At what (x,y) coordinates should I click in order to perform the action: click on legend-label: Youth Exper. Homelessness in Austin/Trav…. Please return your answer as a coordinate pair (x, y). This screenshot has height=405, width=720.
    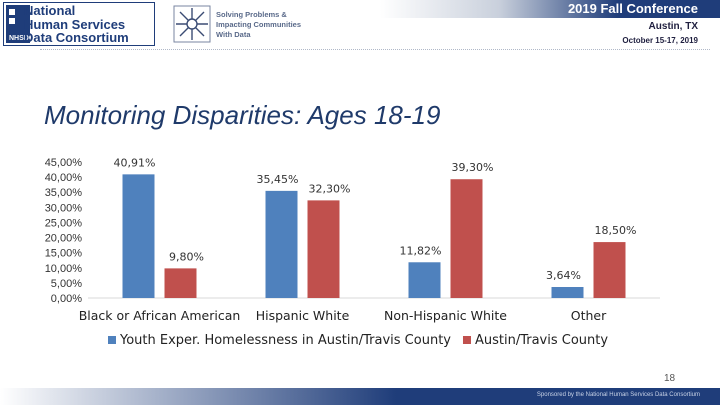
    Looking at the image, I should click on (285, 340).